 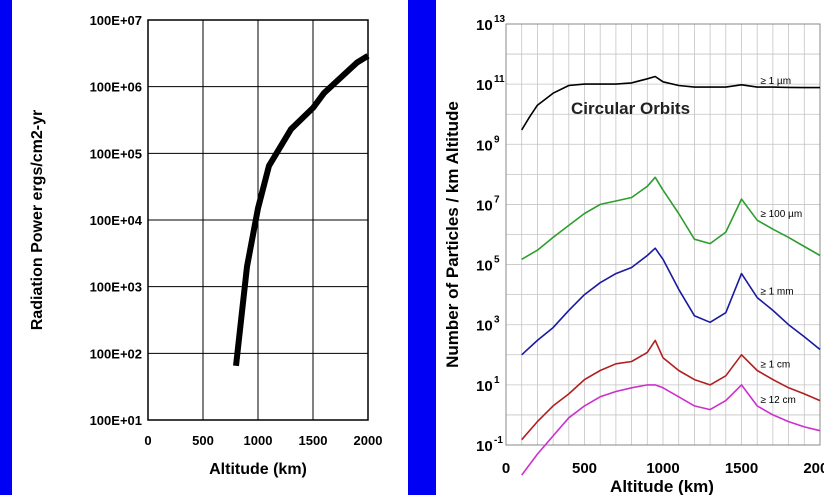 What do you see at coordinates (630, 108) in the screenshot?
I see `chart-title: Circular Orbits` at bounding box center [630, 108].